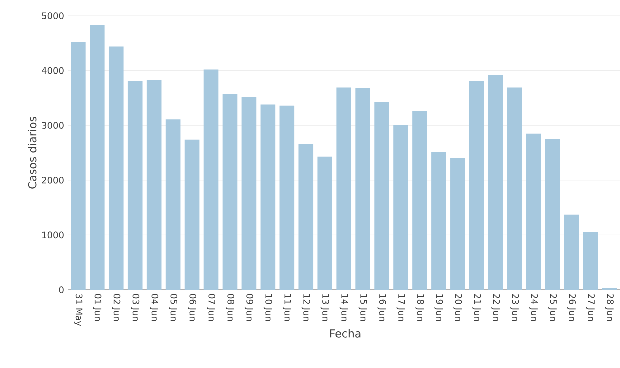  What do you see at coordinates (61, 290) in the screenshot?
I see `y-tick-label: 0` at bounding box center [61, 290].